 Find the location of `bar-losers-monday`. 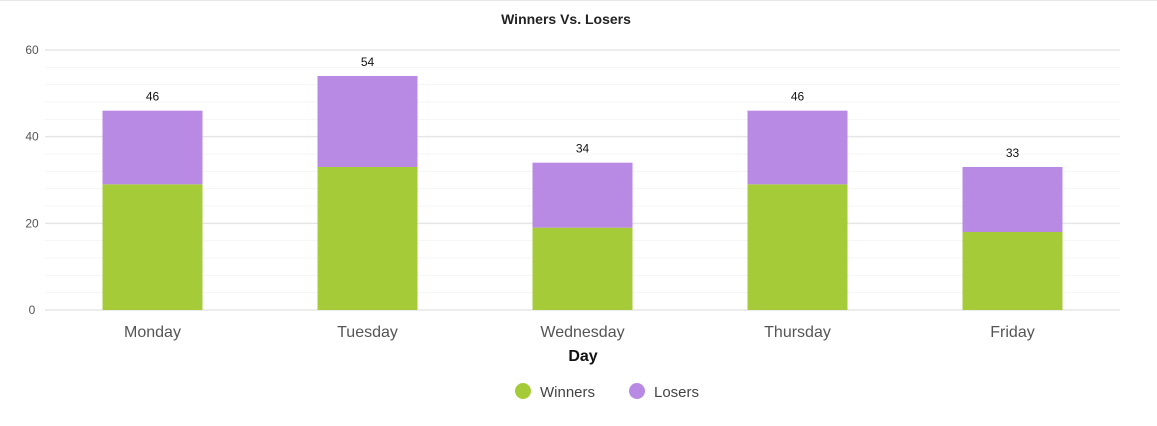

bar-losers-monday is located at coordinates (152, 147).